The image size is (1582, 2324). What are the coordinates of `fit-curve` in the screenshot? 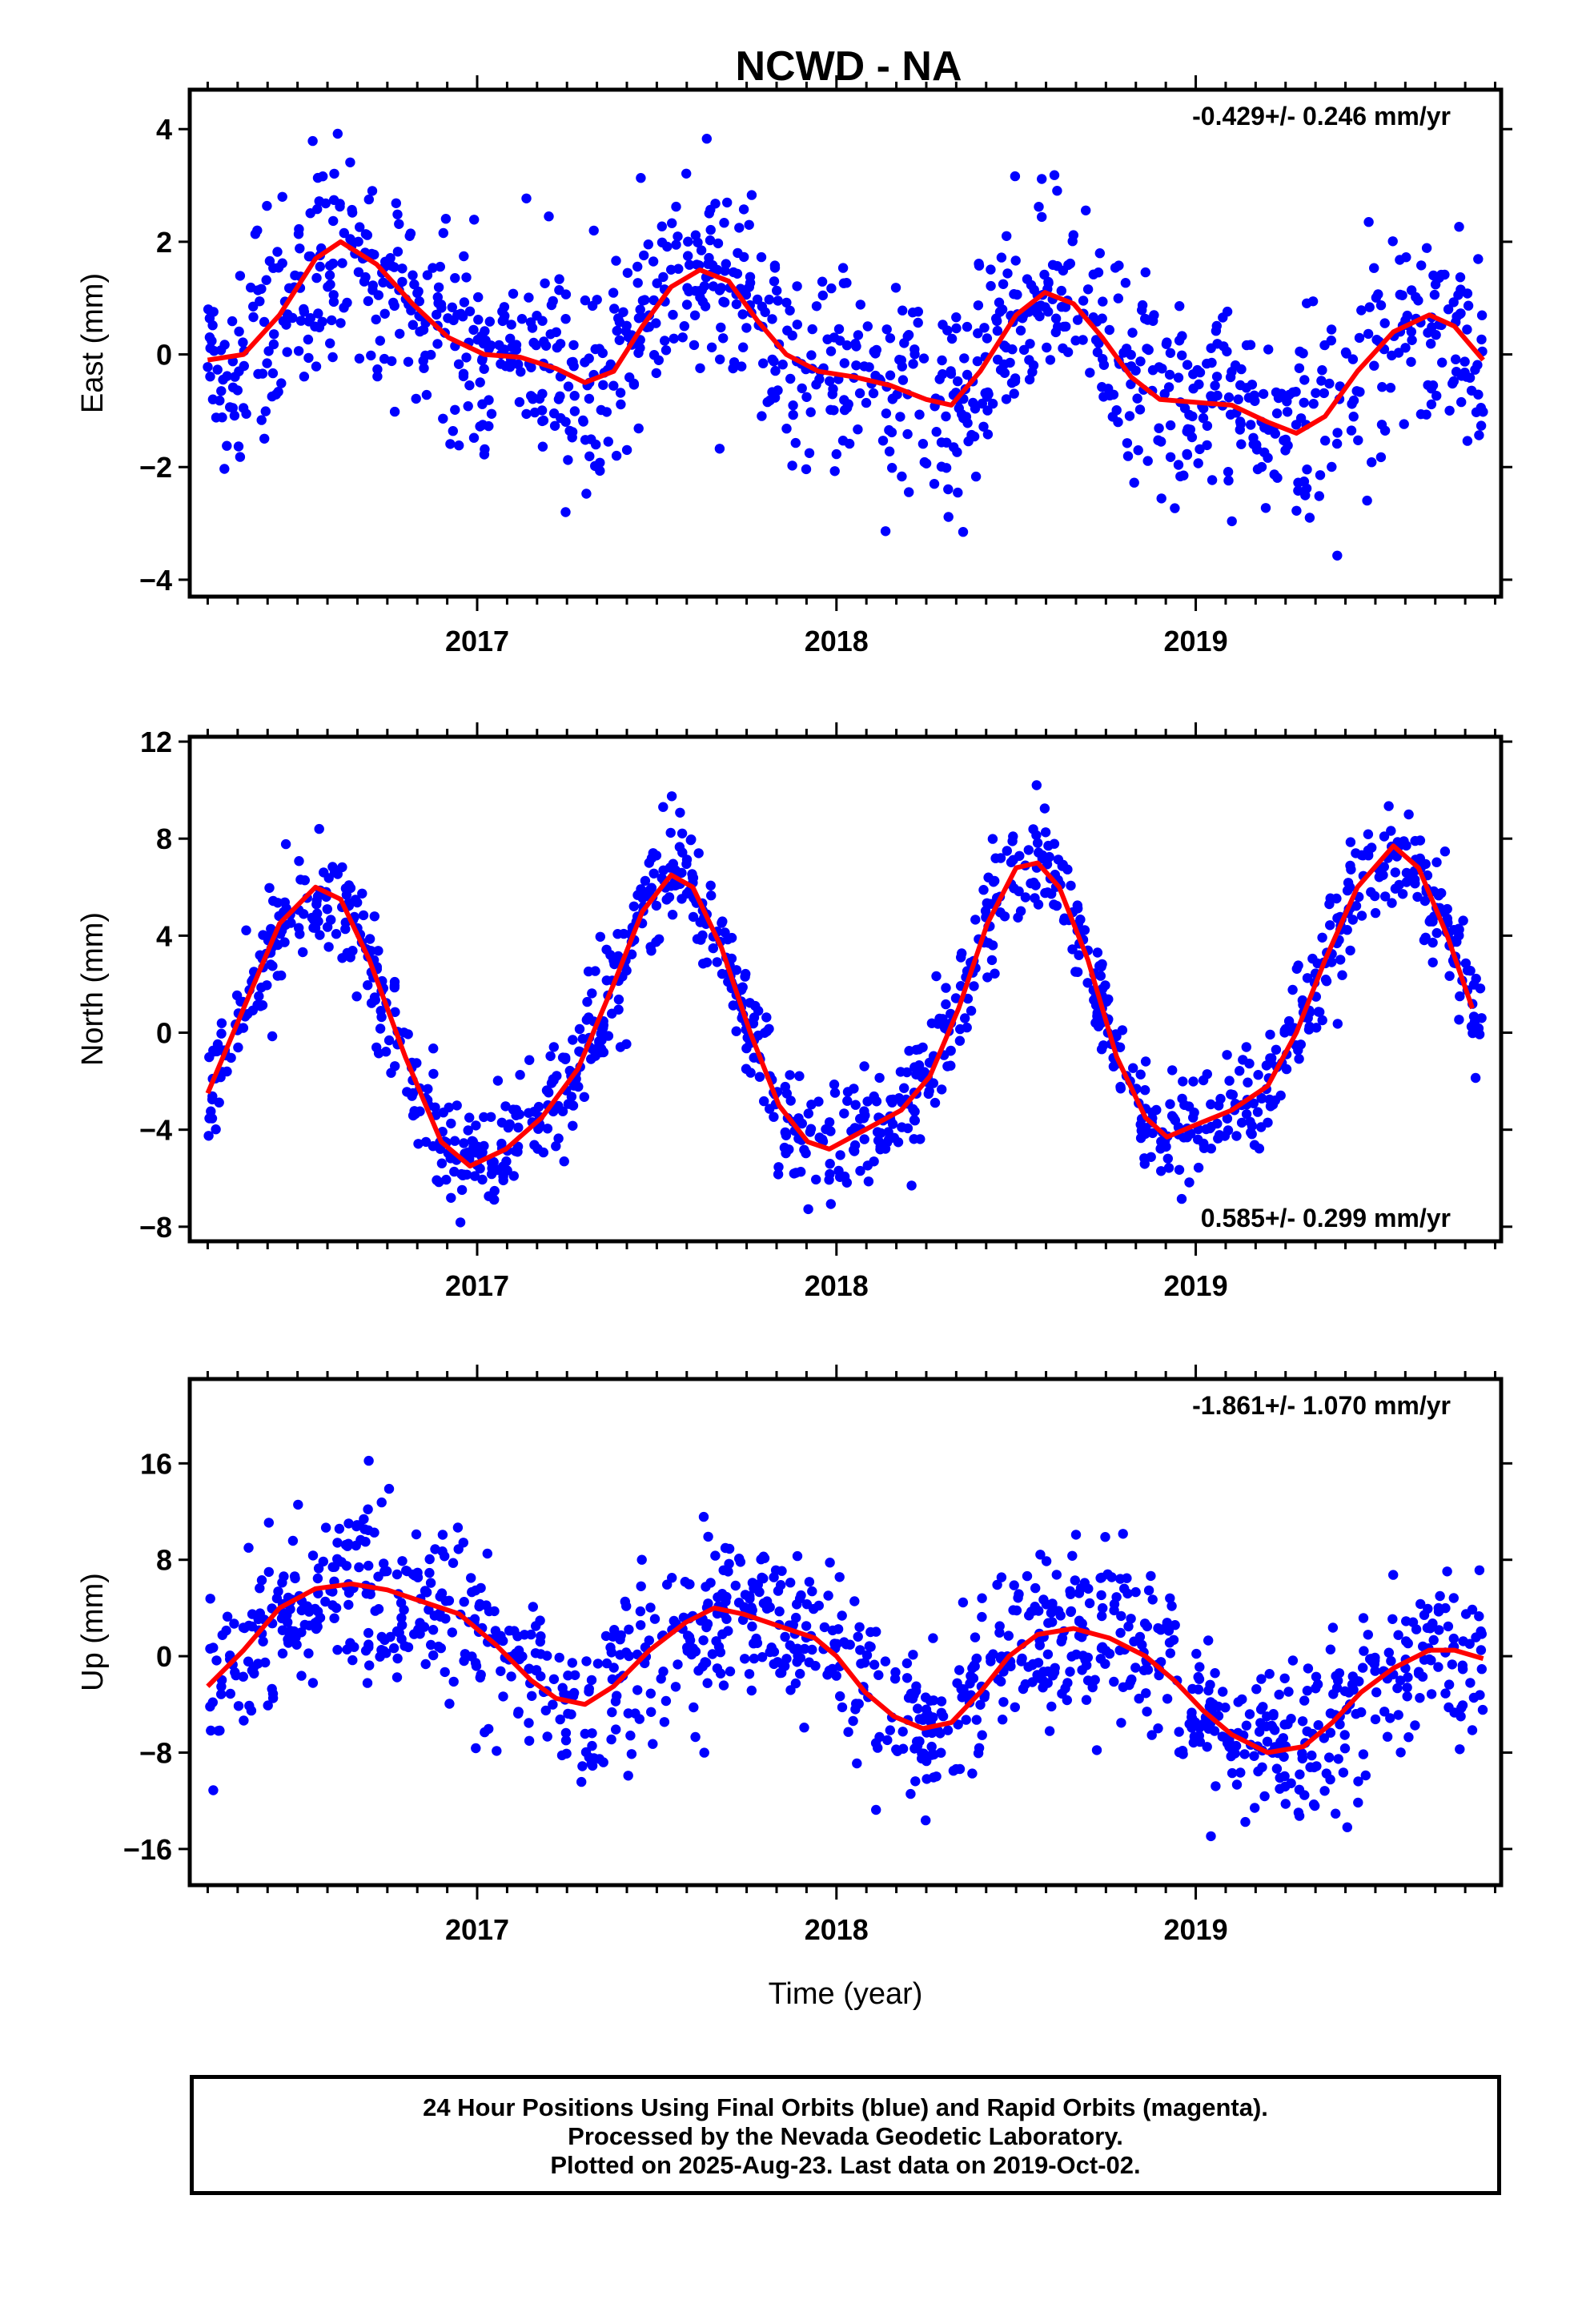 It's located at (840, 1006).